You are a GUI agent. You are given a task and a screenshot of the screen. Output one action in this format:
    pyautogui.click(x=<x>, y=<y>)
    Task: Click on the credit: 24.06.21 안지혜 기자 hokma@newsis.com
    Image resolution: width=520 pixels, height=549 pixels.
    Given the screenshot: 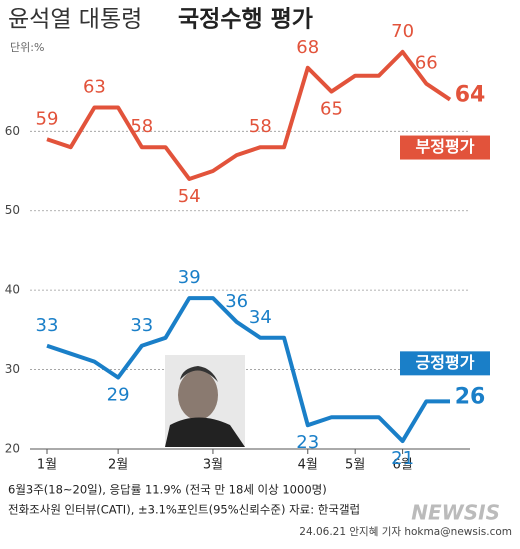 What is the action you would take?
    pyautogui.click(x=405, y=532)
    